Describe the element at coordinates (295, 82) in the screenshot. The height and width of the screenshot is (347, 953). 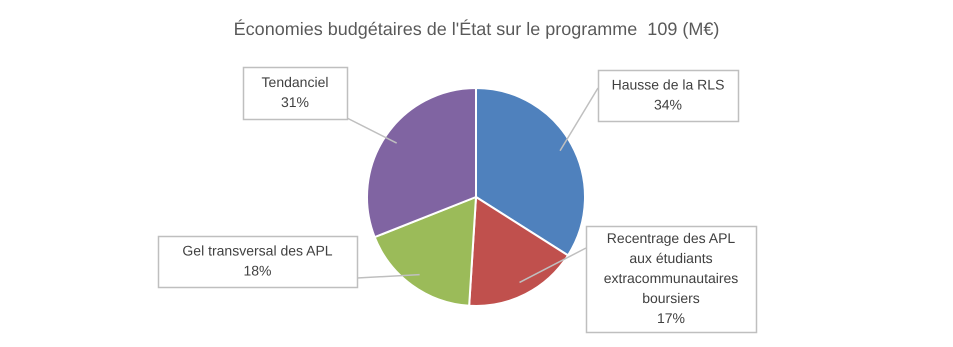
I see `slice-label: Tendanciel` at that location.